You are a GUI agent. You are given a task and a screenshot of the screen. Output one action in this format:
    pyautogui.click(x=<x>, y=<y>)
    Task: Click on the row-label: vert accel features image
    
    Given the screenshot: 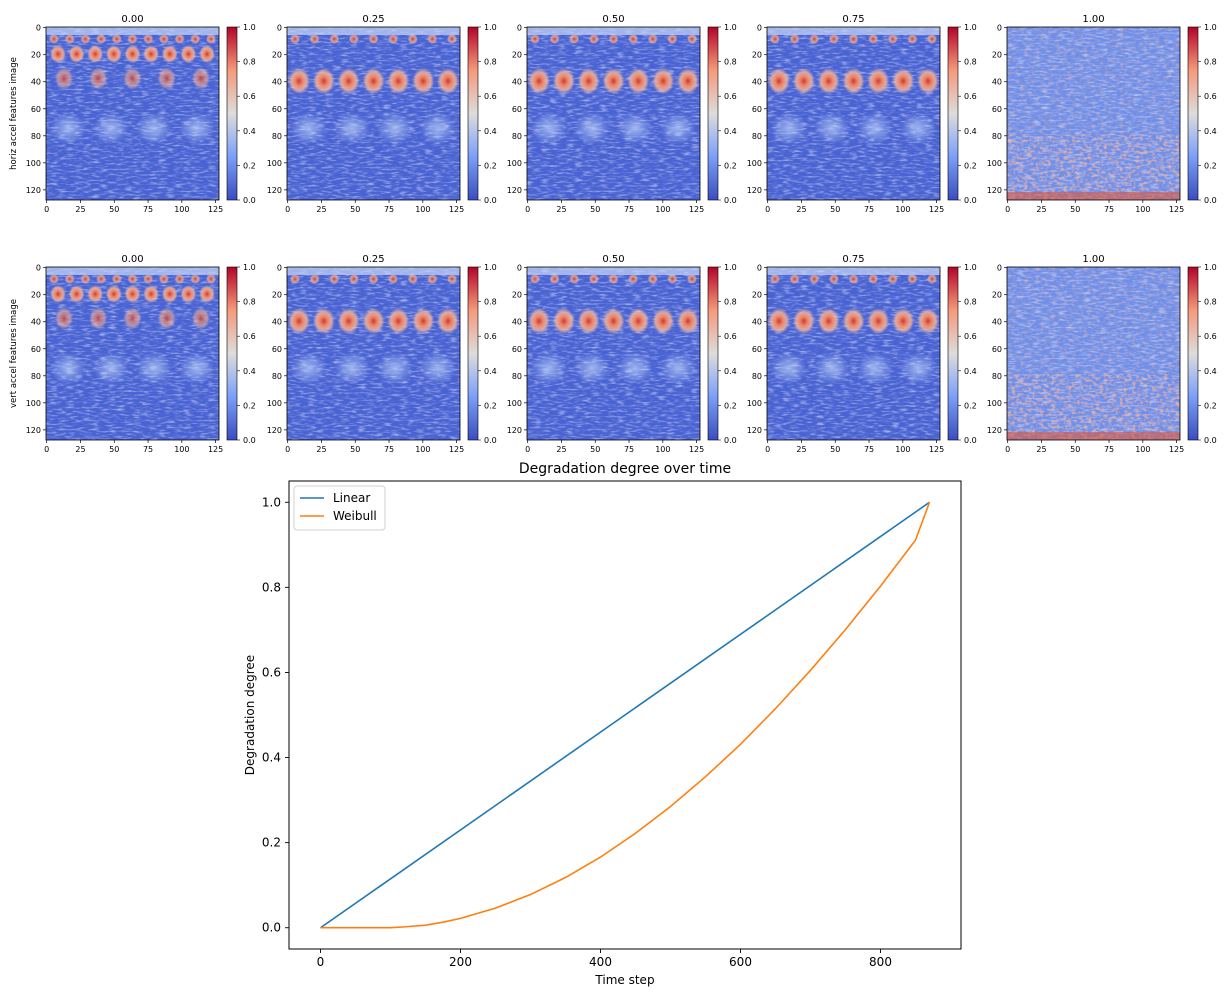 What is the action you would take?
    pyautogui.click(x=14, y=353)
    